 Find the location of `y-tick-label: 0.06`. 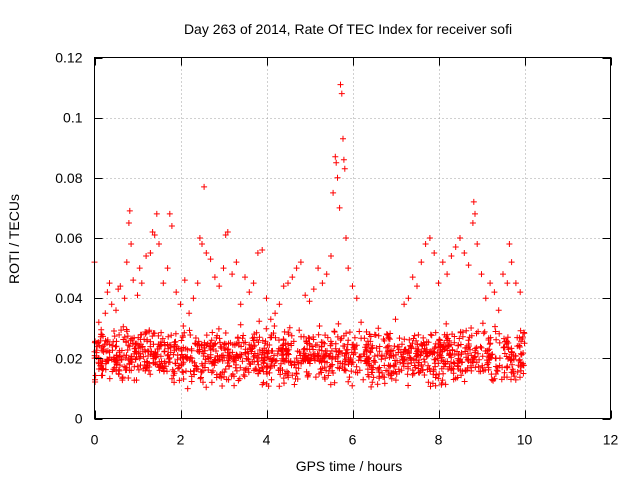

y-tick-label: 0.06 is located at coordinates (68, 238).